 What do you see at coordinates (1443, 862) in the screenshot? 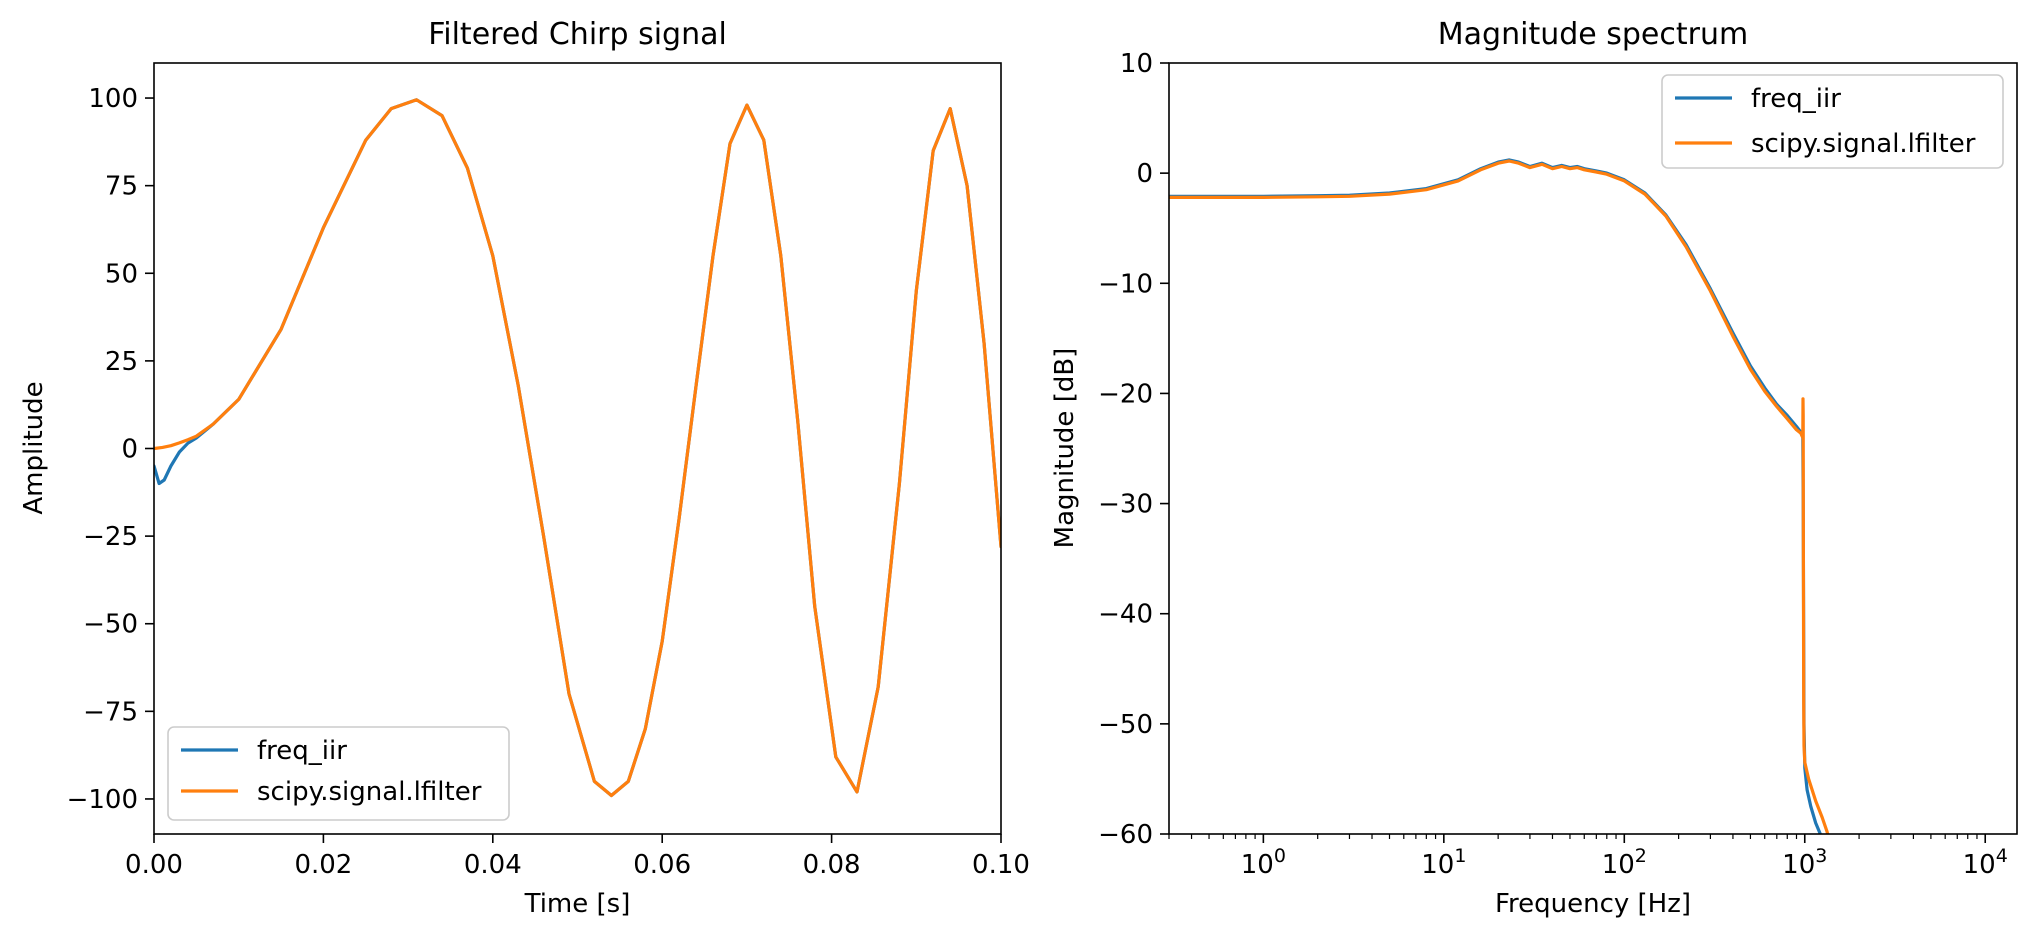
I see `spectrum-x-tick-label: 10¹` at bounding box center [1443, 862].